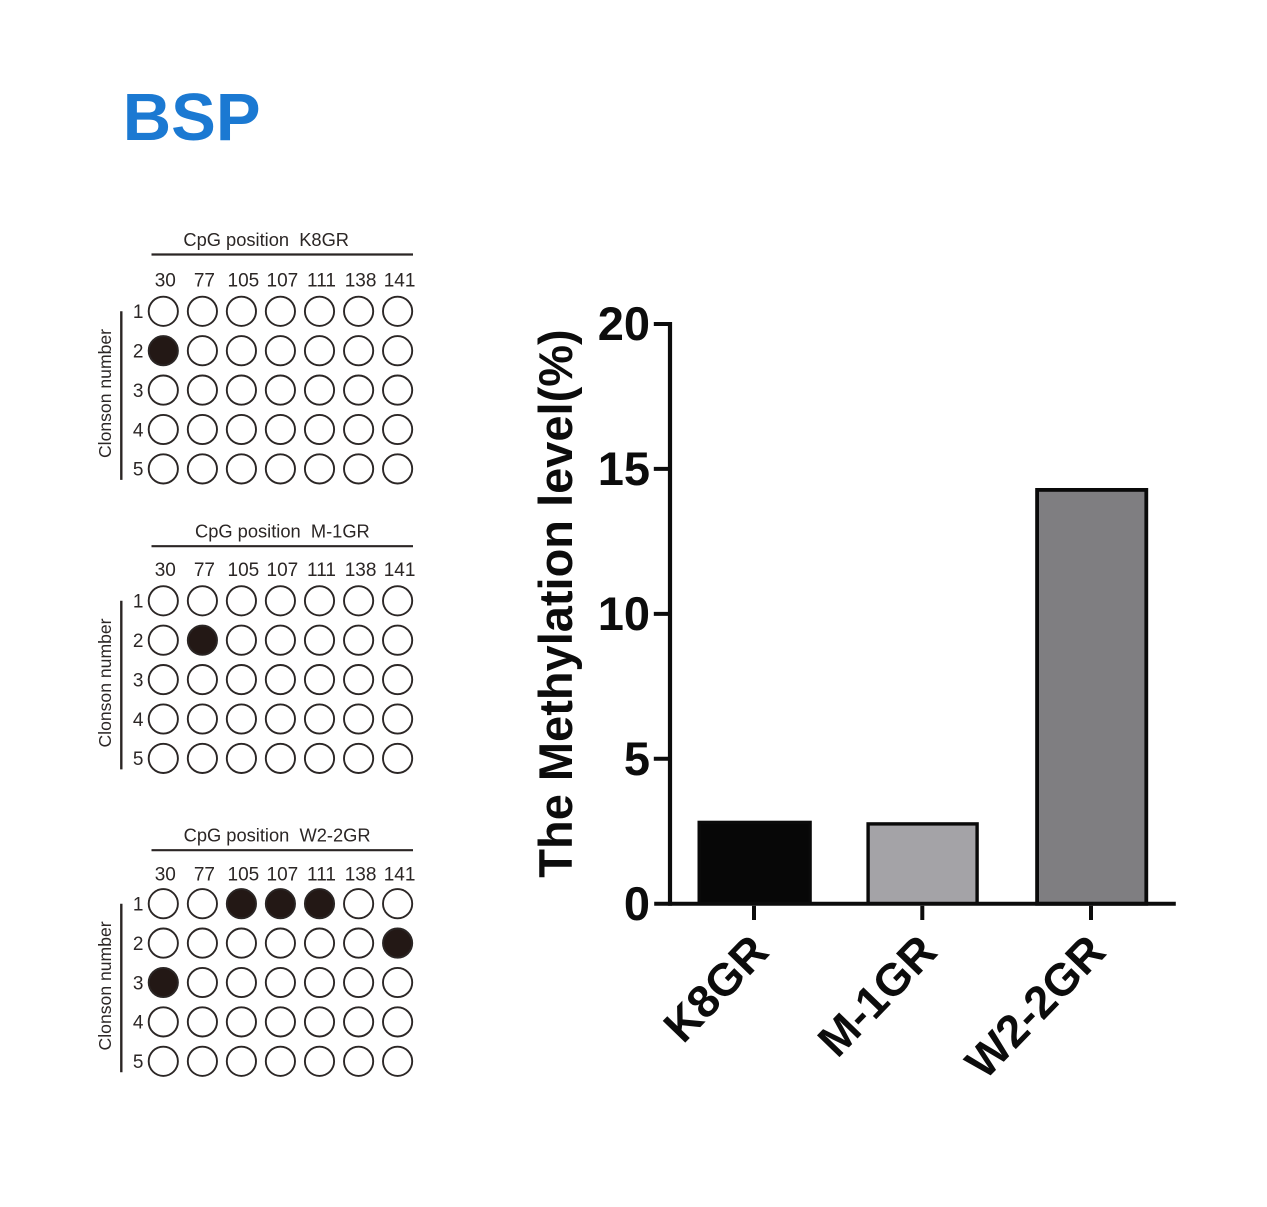  I want to click on svg-text: CpG position K8GR, so click(266, 239).